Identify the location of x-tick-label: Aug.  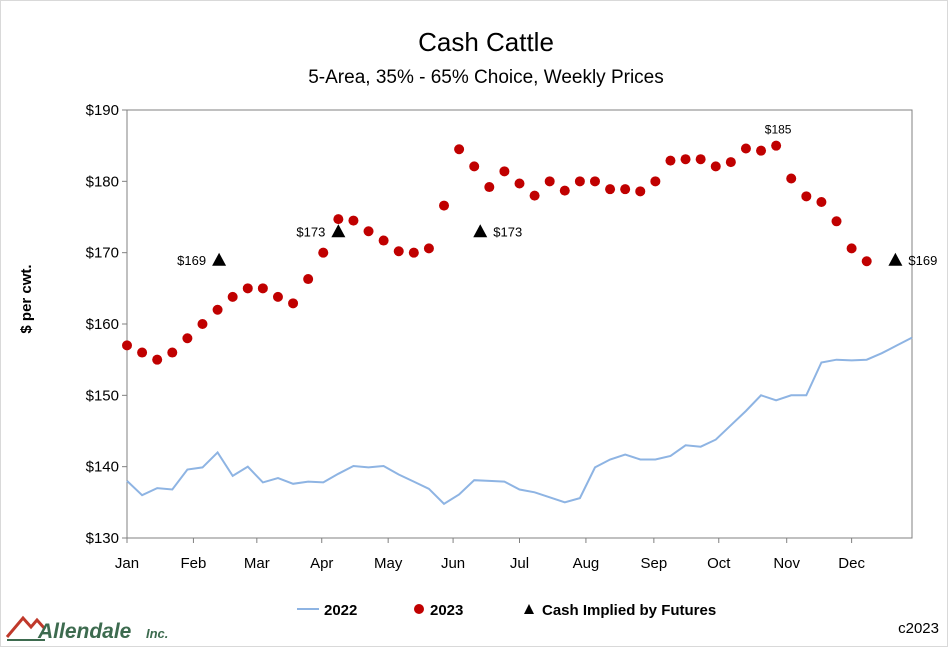
(586, 563).